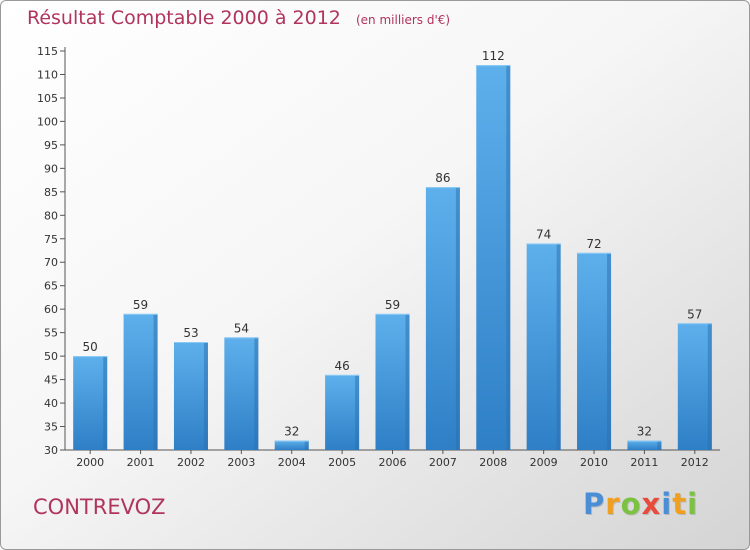  Describe the element at coordinates (51, 168) in the screenshot. I see `y-tick-label: 90` at that location.